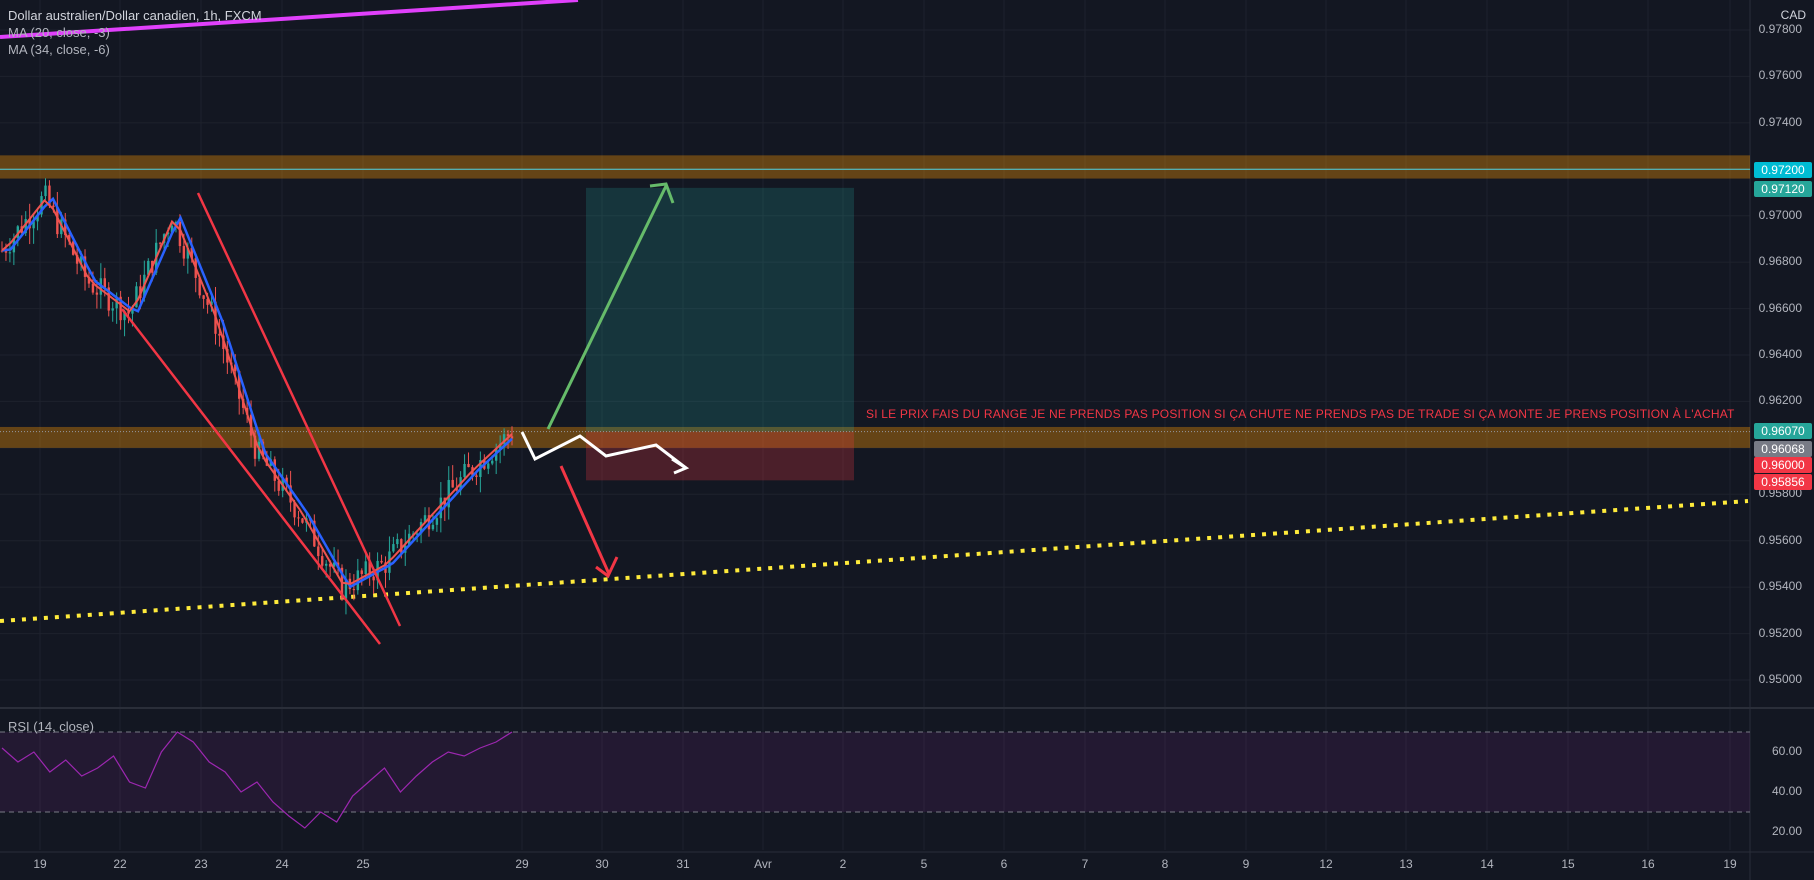 The image size is (1814, 880). What do you see at coordinates (875, 772) in the screenshot?
I see `rsi-band` at bounding box center [875, 772].